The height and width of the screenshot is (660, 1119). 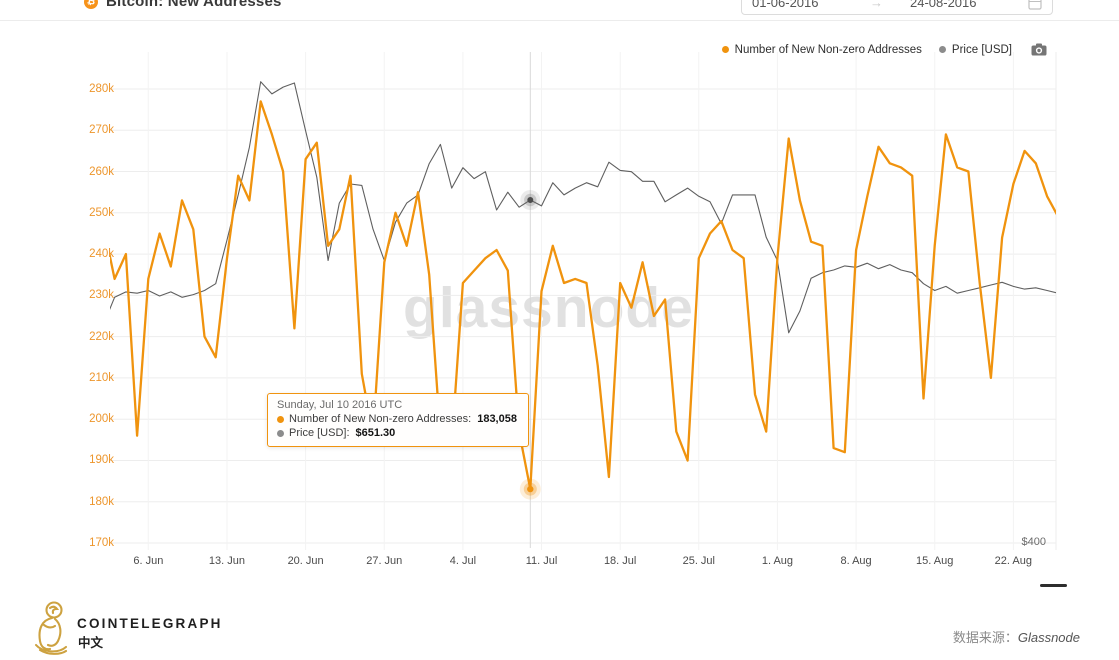 What do you see at coordinates (897, 7) in the screenshot?
I see `date-range-picker: 01-06-2016 → 24-08-2016` at bounding box center [897, 7].